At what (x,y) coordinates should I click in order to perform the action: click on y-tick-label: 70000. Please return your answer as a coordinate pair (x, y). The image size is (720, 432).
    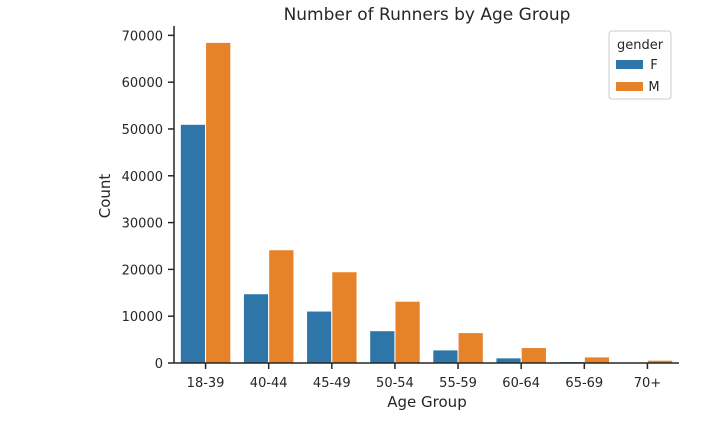
    Looking at the image, I should click on (142, 36).